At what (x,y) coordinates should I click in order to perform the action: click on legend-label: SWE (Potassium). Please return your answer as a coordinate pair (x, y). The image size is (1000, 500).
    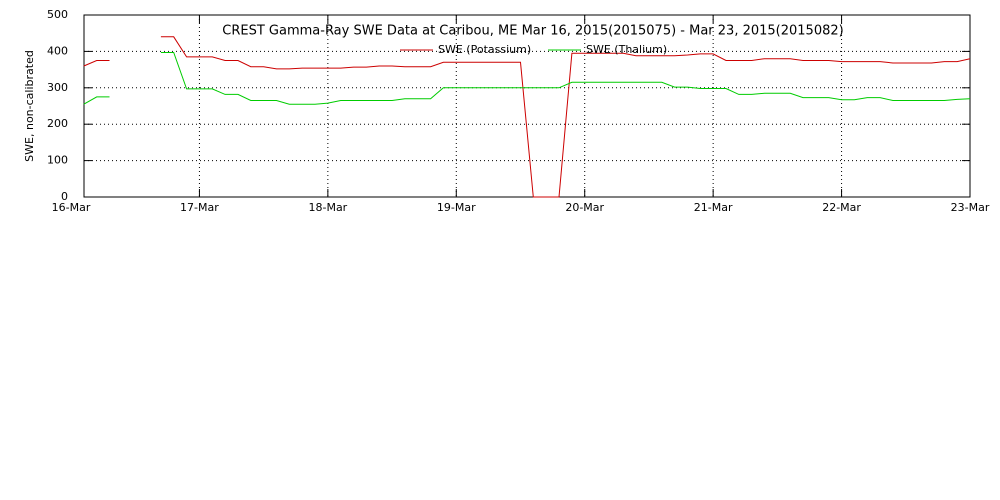
    Looking at the image, I should click on (484, 49).